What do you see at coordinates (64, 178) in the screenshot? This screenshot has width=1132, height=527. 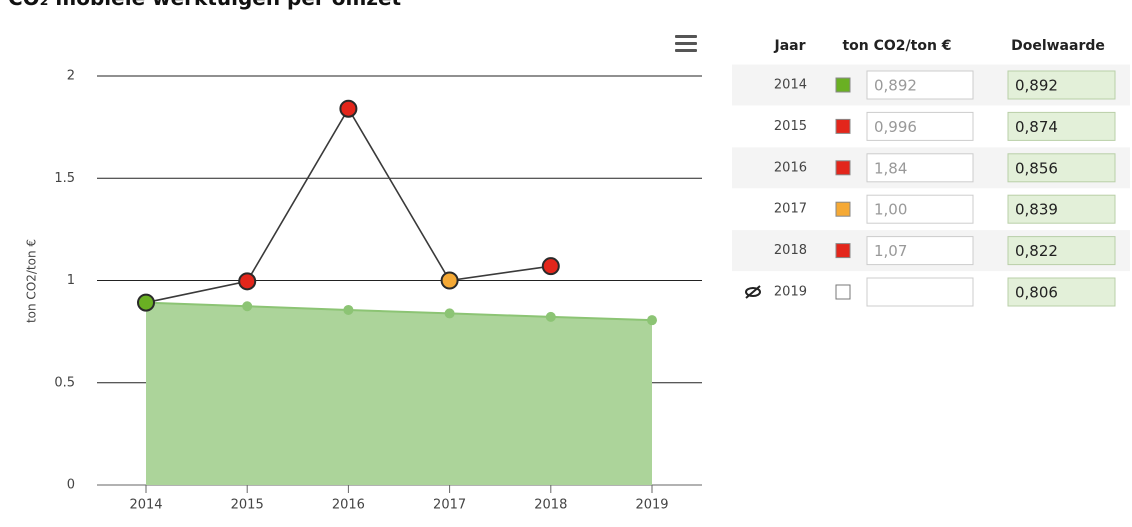 I see `y-tick-label: 1.5` at bounding box center [64, 178].